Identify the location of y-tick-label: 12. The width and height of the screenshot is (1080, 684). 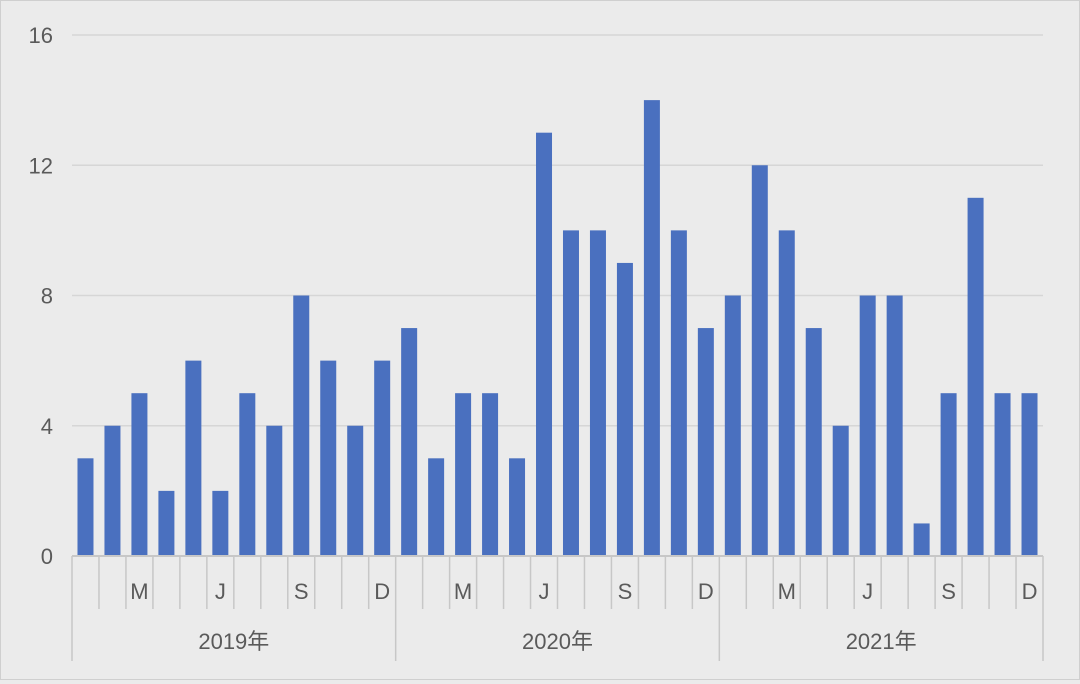
(41, 165).